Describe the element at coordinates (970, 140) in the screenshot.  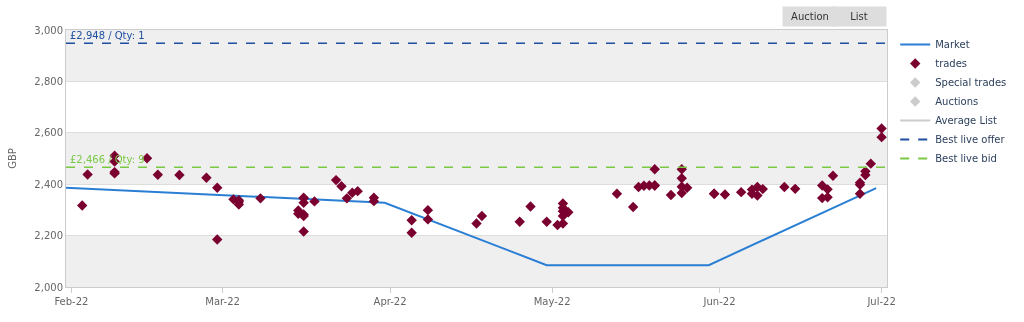
I see `legend-label: Best live offer` at that location.